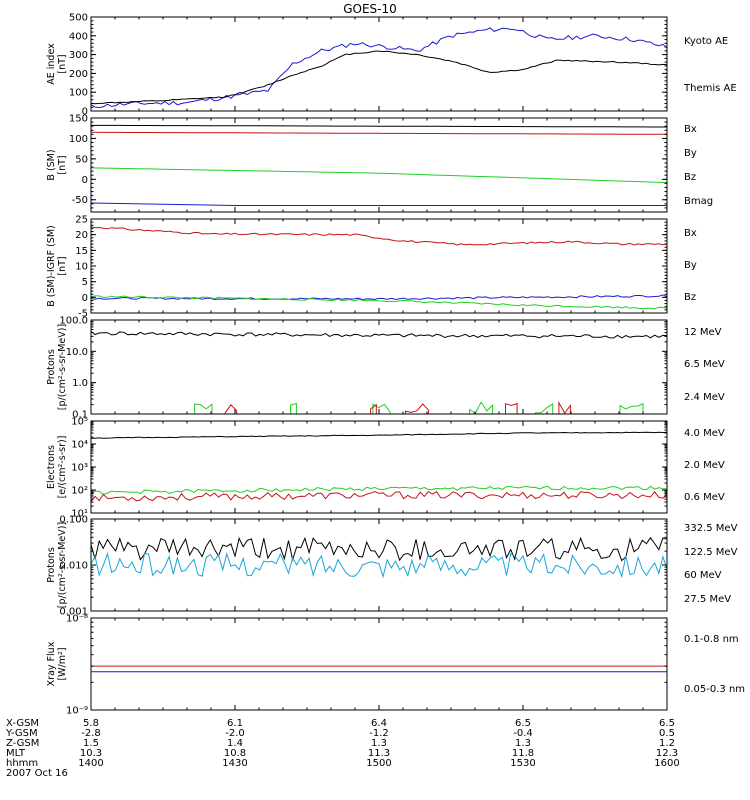 The height and width of the screenshot is (800, 750). I want to click on y-tick-label: 10, so click(81, 267).